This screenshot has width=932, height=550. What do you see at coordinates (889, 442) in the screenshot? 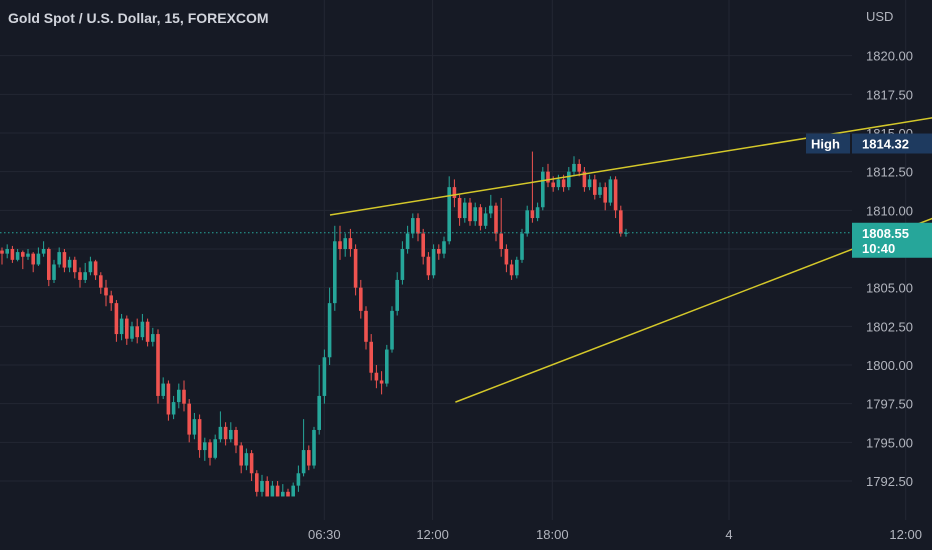
I see `price-tick-label: 1795.00` at bounding box center [889, 442].